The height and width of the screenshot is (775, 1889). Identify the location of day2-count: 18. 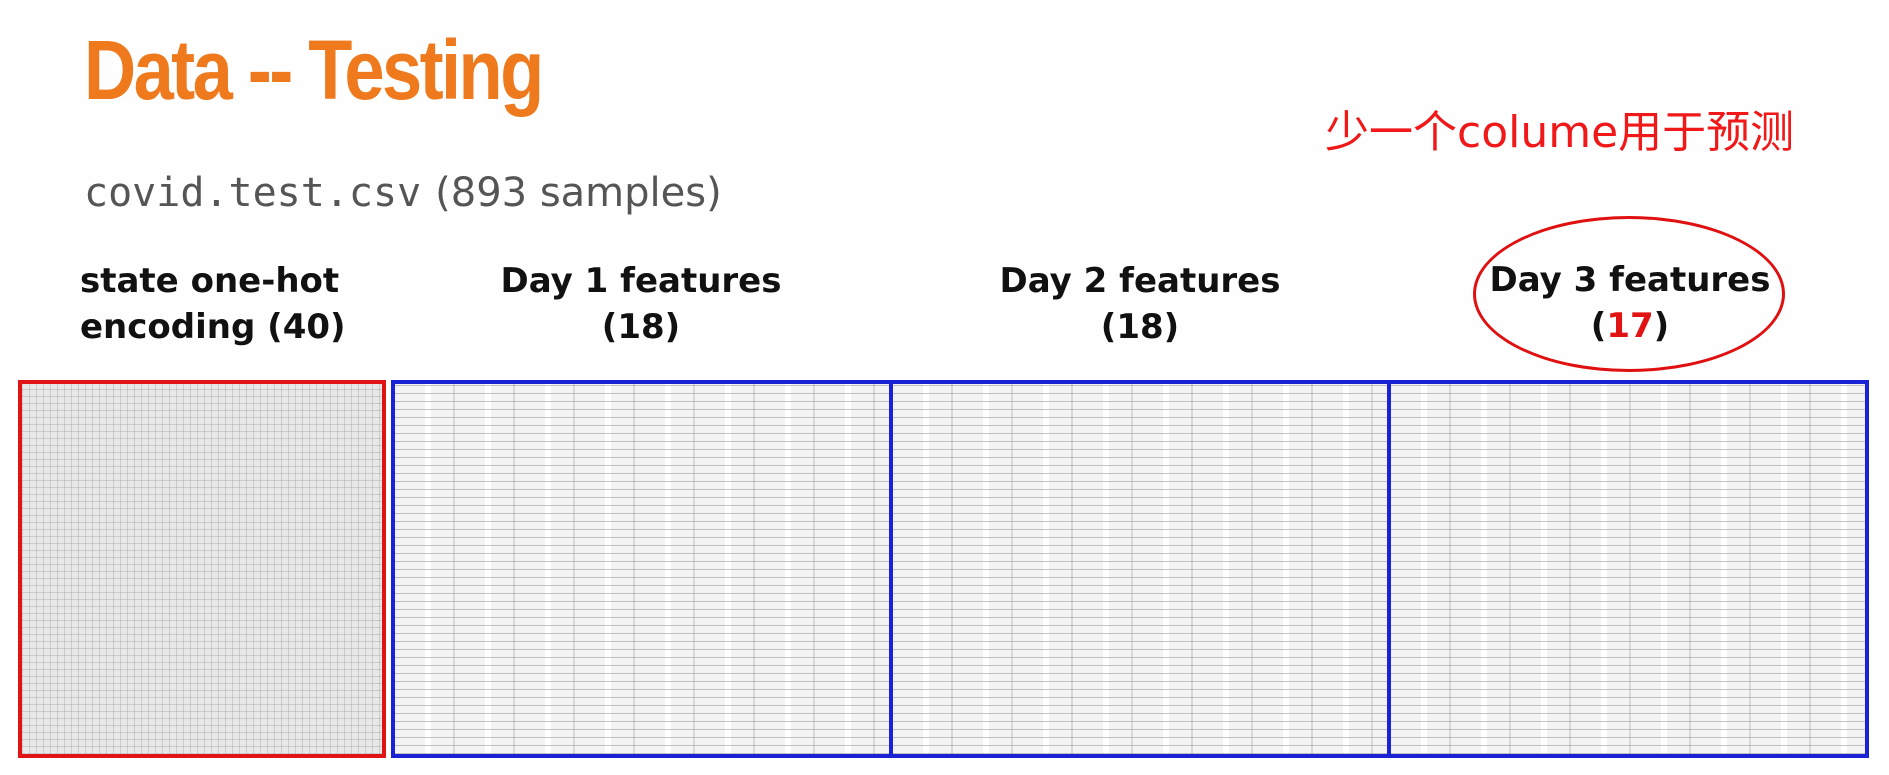
(1140, 327).